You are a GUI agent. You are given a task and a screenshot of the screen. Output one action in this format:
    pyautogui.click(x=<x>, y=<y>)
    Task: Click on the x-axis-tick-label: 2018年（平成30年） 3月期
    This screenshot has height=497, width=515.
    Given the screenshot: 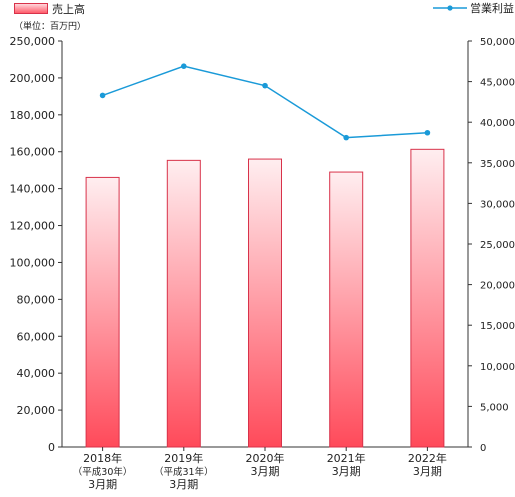 What is the action you would take?
    pyautogui.click(x=103, y=471)
    